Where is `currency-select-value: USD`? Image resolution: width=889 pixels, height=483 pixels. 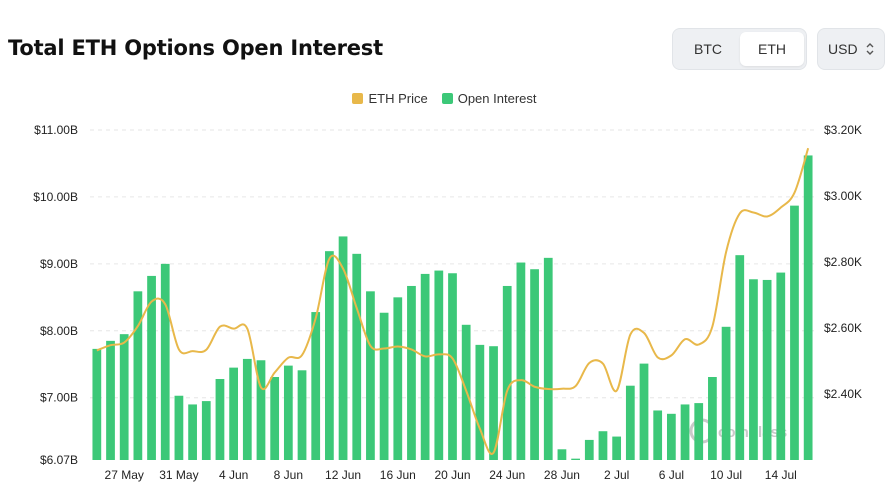 currency-select-value: USD is located at coordinates (843, 49).